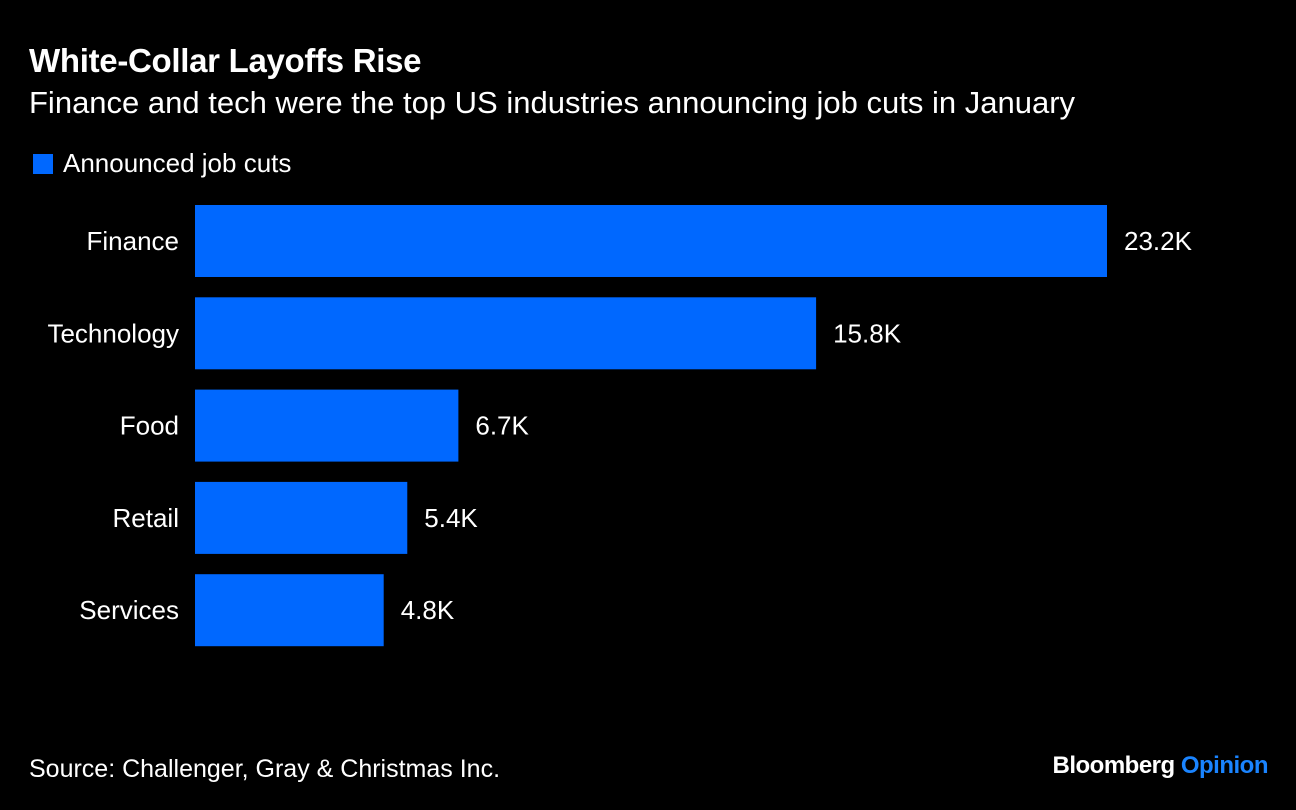  What do you see at coordinates (289, 610) in the screenshot?
I see `bar-services` at bounding box center [289, 610].